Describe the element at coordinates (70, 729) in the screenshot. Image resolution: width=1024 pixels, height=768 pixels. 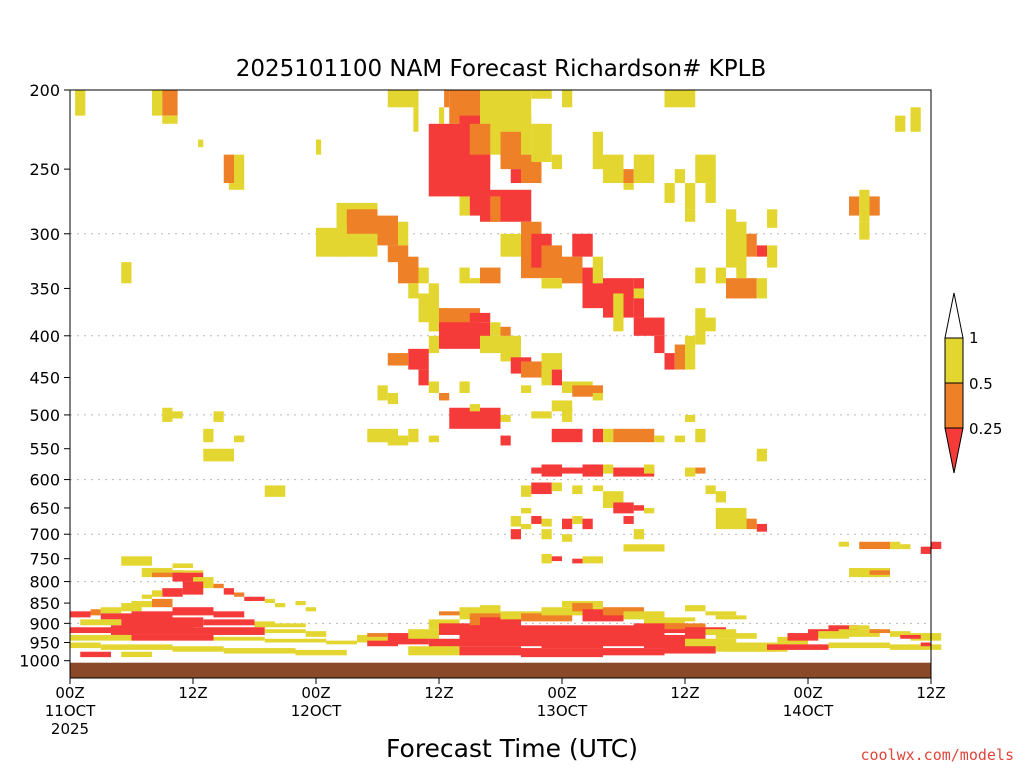
I see `x-tick-label-0-2: 2025` at that location.